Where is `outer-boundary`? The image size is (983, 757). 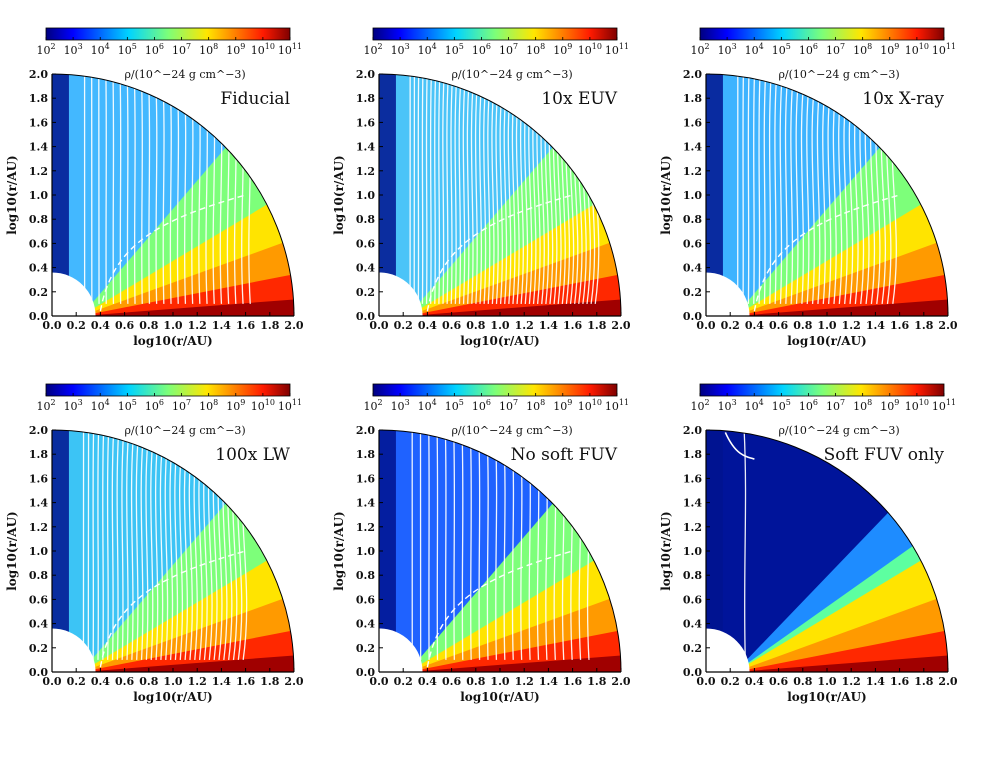
outer-boundary is located at coordinates (173, 195).